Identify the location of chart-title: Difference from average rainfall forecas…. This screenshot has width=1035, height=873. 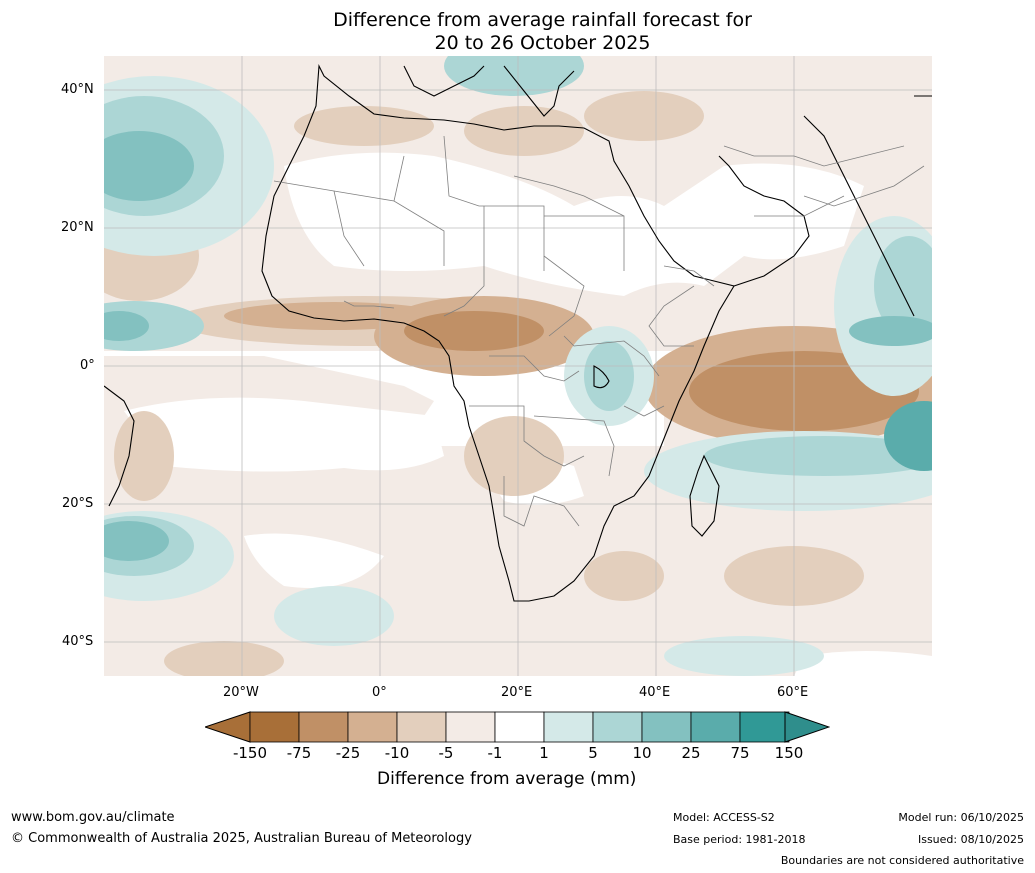
(517, 32).